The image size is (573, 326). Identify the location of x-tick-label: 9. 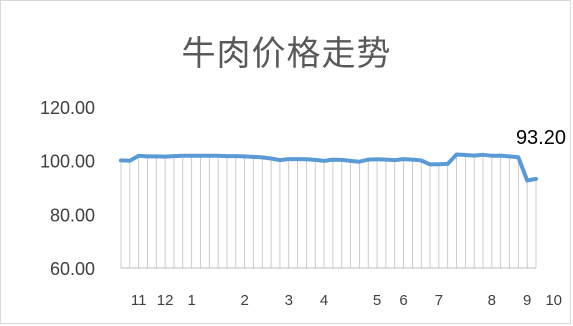
(527, 300).